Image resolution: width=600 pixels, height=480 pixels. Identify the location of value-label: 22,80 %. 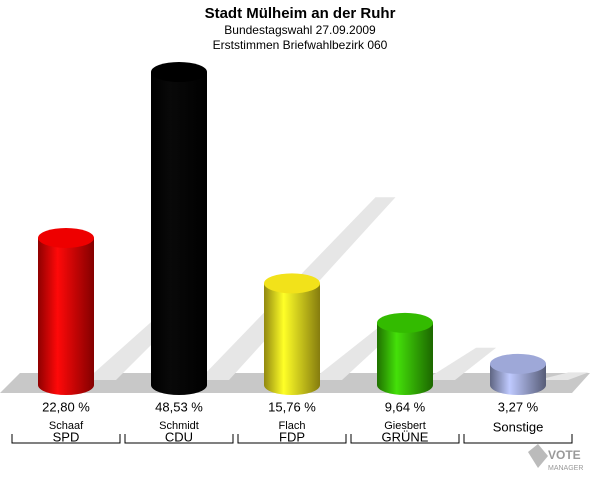
(66, 406).